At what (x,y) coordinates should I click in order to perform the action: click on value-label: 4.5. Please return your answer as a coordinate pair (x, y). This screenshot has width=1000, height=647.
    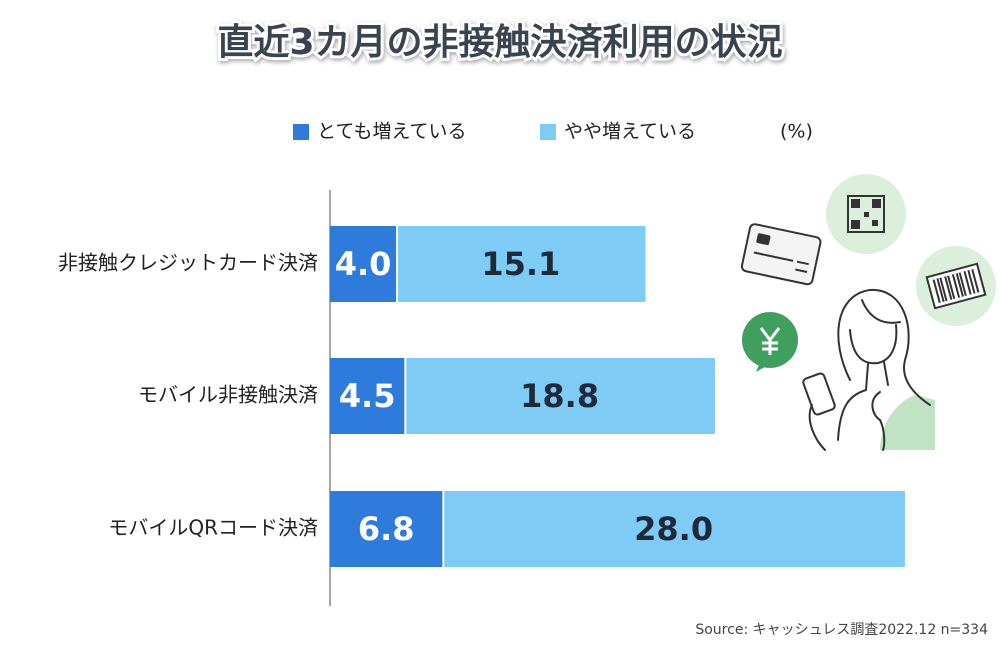
    Looking at the image, I should click on (367, 396).